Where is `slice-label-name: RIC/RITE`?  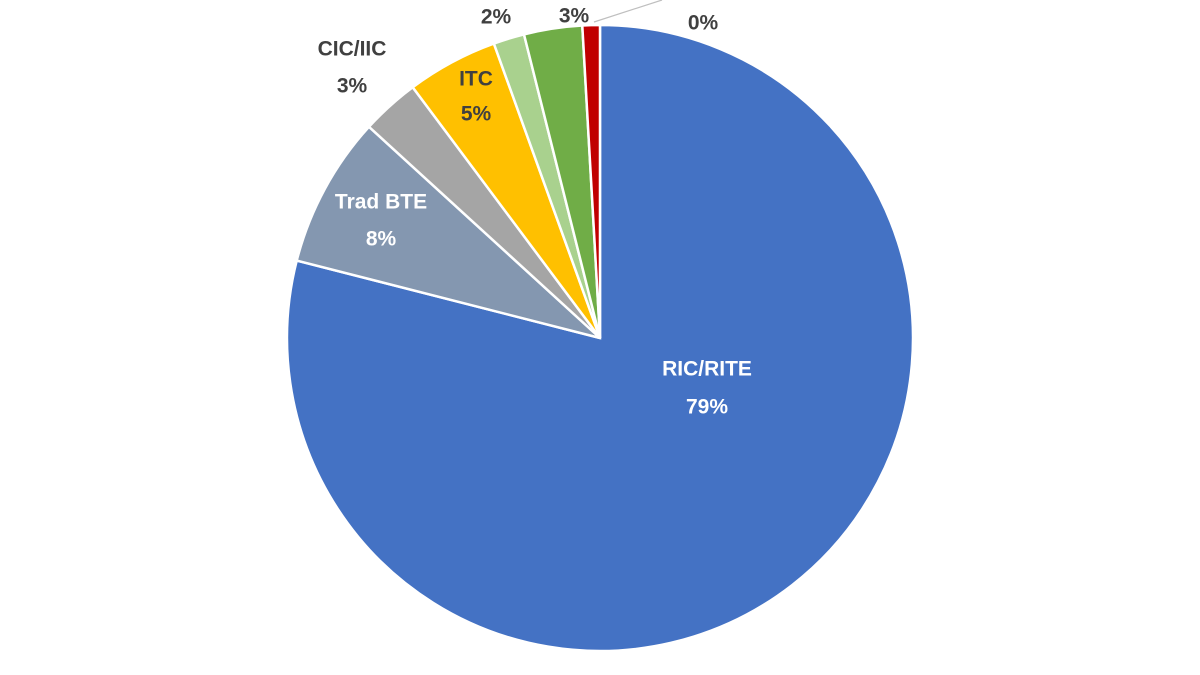
slice-label-name: RIC/RITE is located at coordinates (707, 369).